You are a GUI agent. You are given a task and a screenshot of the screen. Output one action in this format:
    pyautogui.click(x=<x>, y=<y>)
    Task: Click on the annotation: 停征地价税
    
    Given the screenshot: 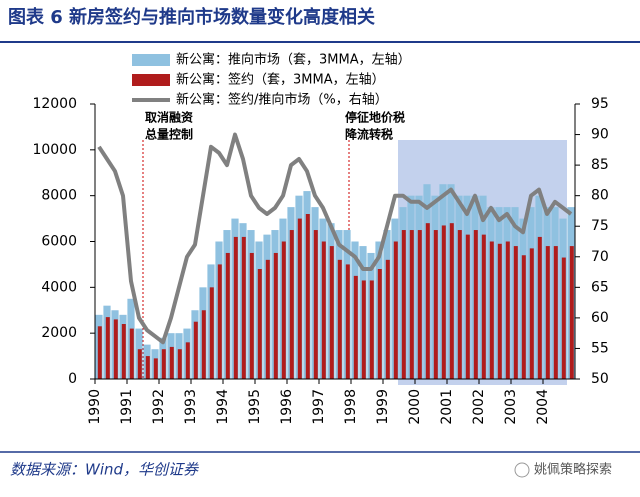 What is the action you would take?
    pyautogui.click(x=375, y=117)
    